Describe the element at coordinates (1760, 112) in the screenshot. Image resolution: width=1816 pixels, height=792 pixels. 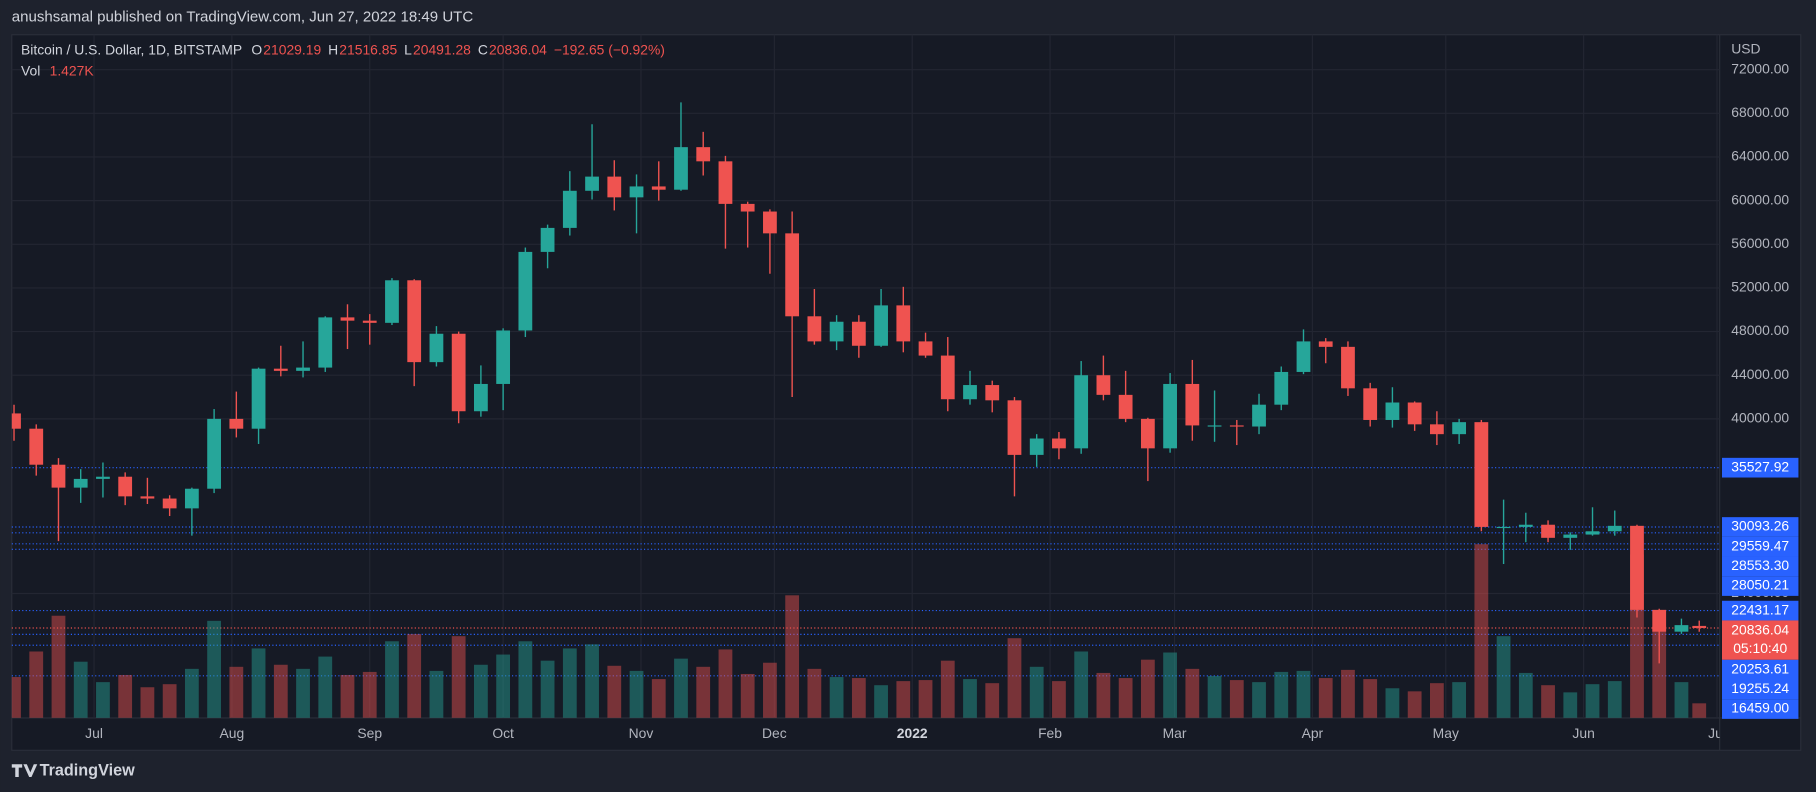
I see `y-tick-label: 68000.00` at that location.